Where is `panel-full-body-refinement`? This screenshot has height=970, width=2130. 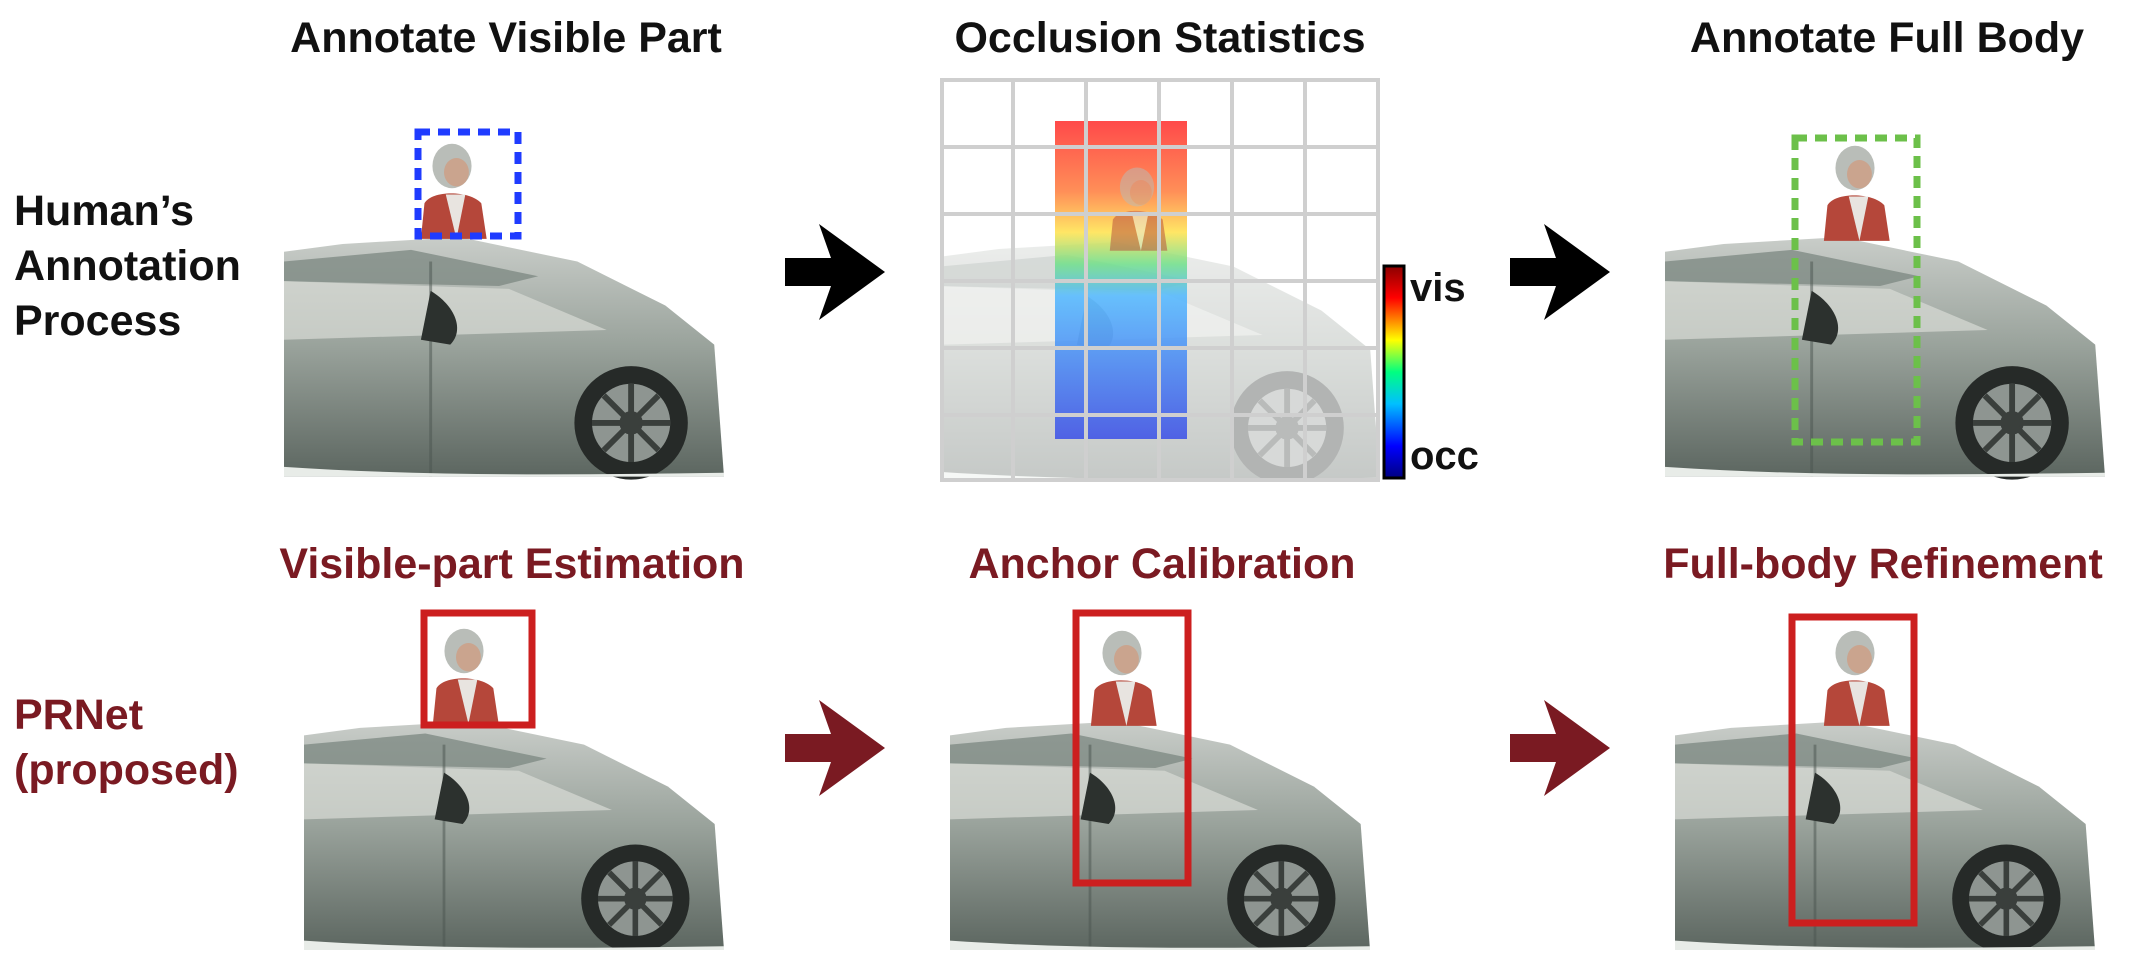
panel-full-body-refinement is located at coordinates (1885, 777).